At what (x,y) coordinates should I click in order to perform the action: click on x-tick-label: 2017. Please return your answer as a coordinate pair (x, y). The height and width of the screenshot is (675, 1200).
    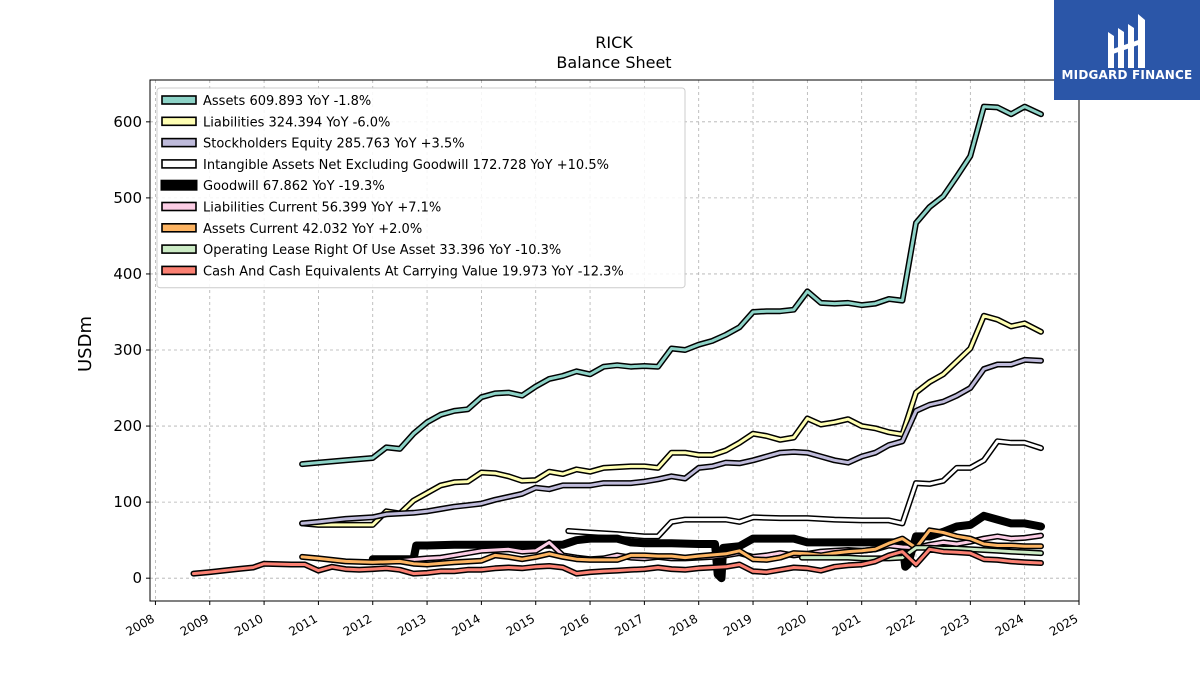
    Looking at the image, I should click on (628, 624).